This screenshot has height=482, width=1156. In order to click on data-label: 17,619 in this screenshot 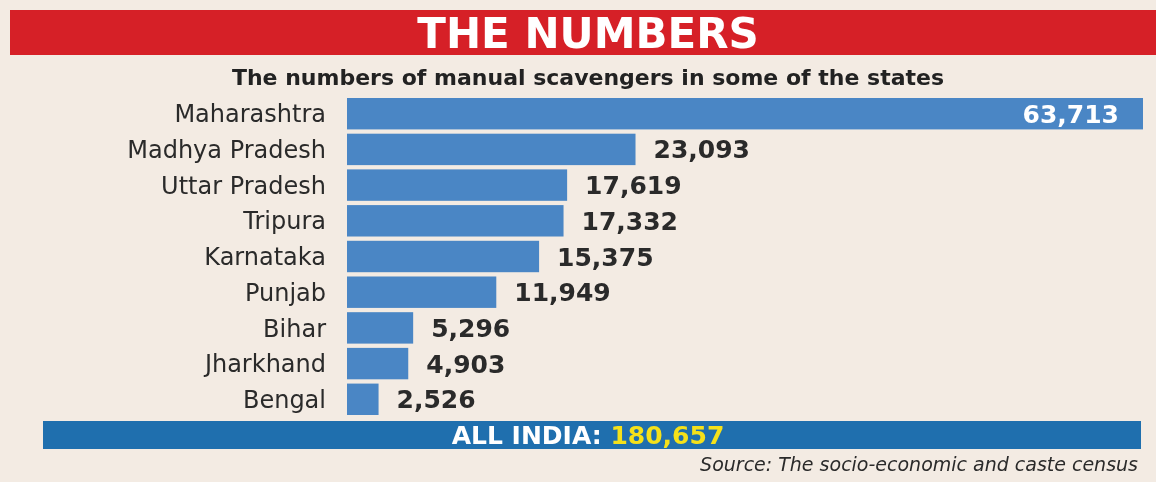, I will do `click(633, 186)`.